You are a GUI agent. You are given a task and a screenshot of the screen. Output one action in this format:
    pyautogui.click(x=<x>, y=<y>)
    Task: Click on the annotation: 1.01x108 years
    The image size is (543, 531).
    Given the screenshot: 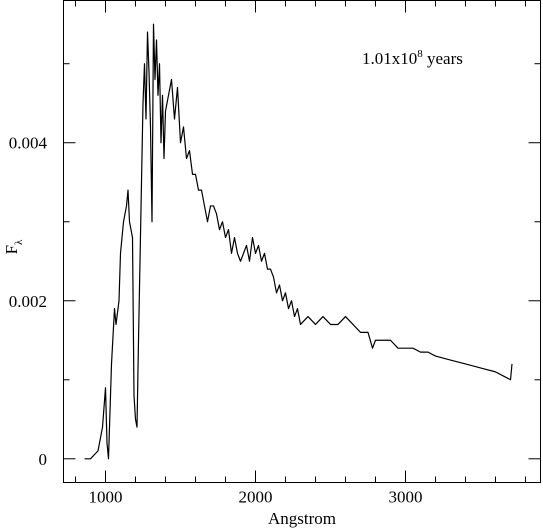 What is the action you would take?
    pyautogui.click(x=412, y=58)
    